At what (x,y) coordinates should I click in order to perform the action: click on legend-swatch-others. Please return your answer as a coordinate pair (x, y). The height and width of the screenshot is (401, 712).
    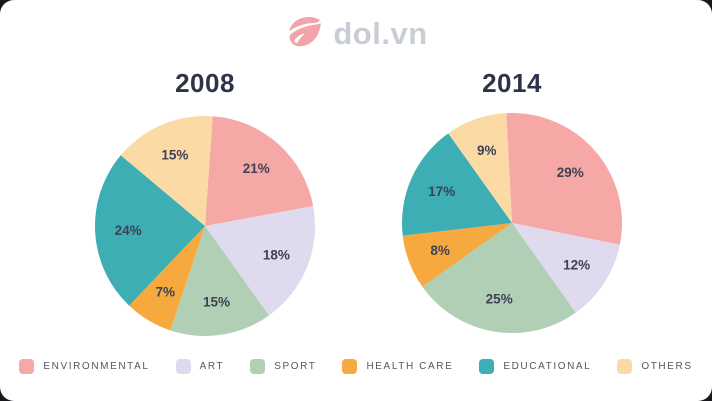
    Looking at the image, I should click on (625, 366).